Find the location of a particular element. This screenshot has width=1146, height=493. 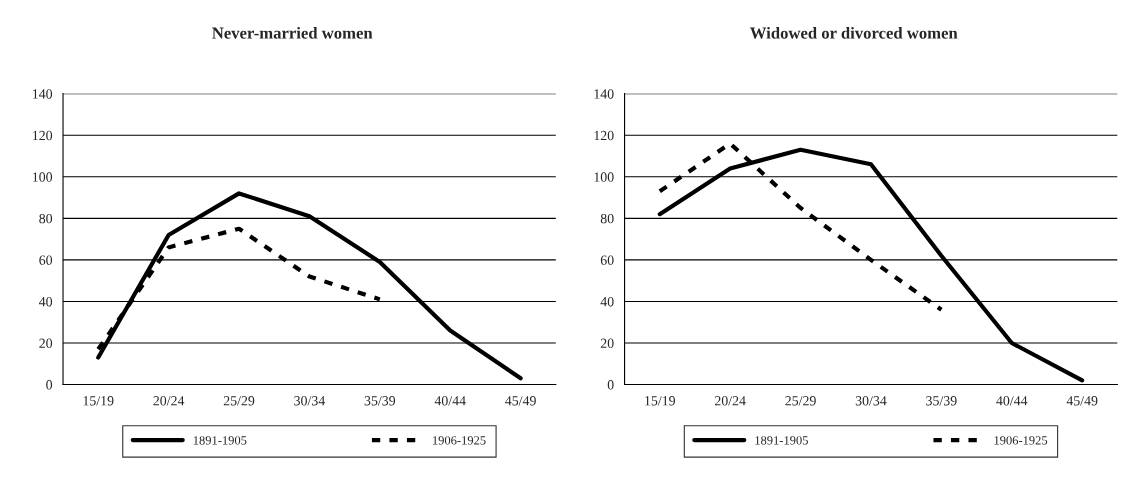

chart-title: Never-married women is located at coordinates (292, 32).